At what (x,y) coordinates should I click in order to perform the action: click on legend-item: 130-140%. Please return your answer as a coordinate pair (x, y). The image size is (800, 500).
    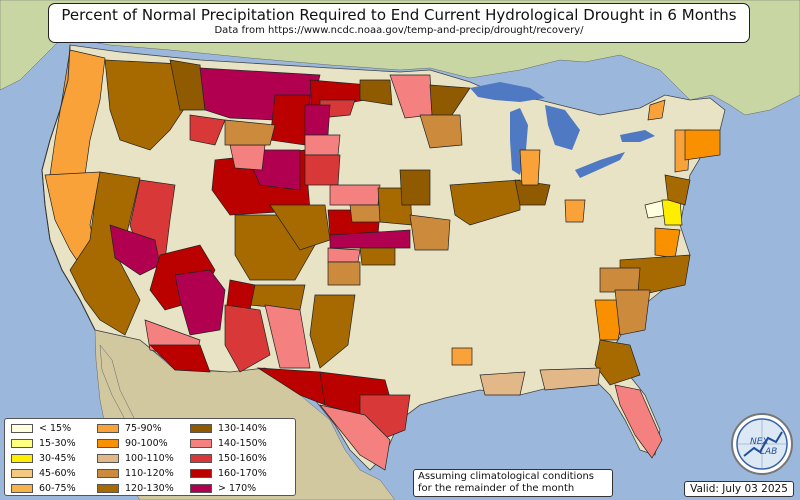
    Looking at the image, I should click on (228, 429).